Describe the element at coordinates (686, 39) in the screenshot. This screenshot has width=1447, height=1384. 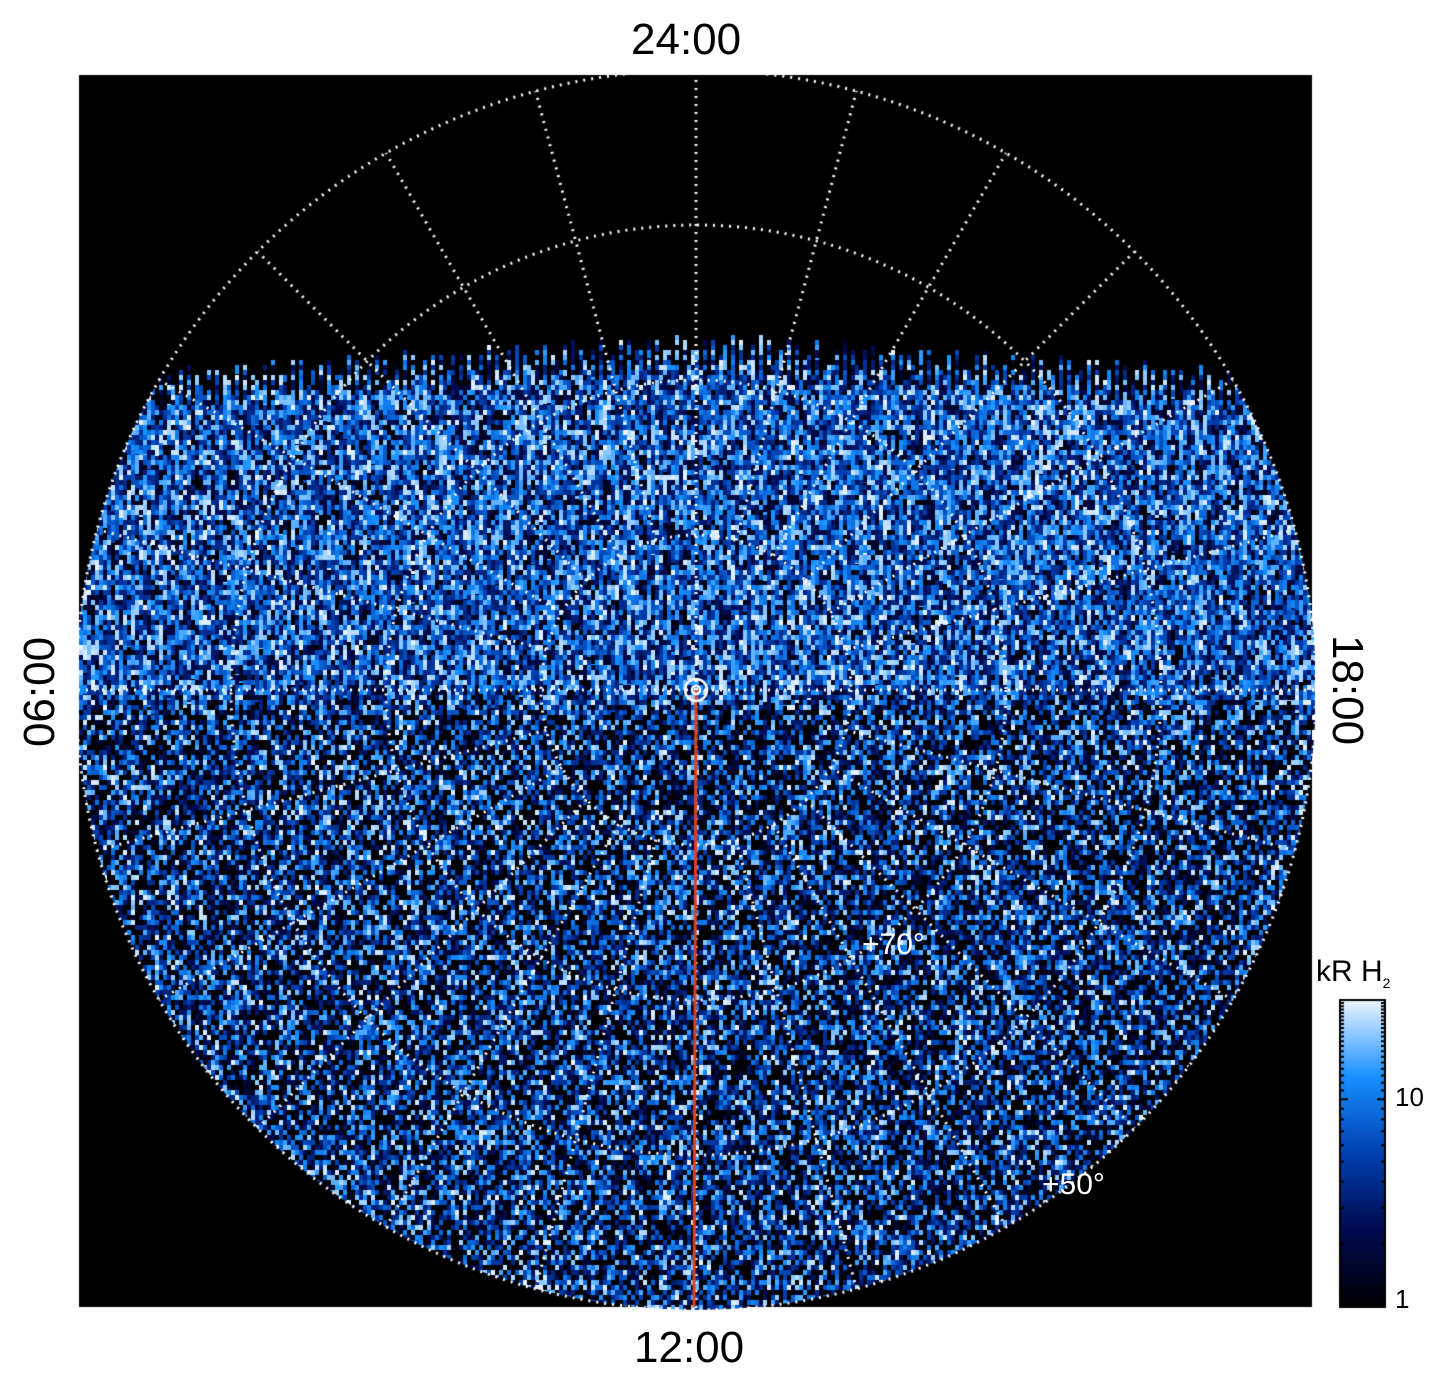
I see `lt-label-top: 24:00` at that location.